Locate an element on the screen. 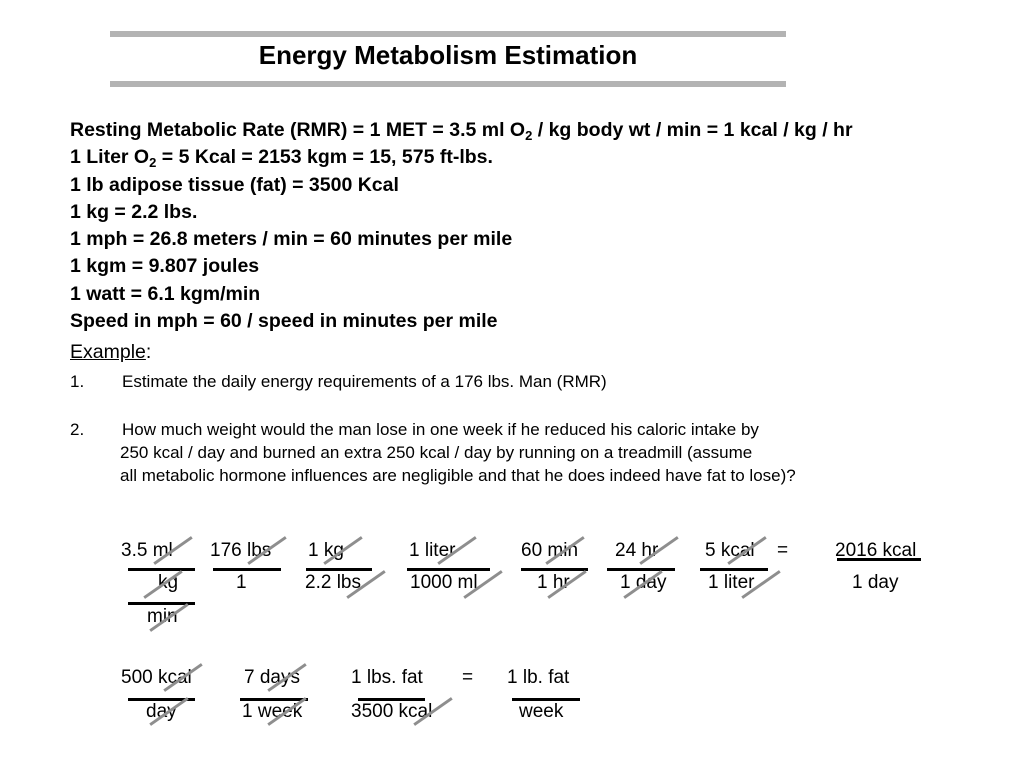  calc1-denominator: 1 is located at coordinates (241, 582).